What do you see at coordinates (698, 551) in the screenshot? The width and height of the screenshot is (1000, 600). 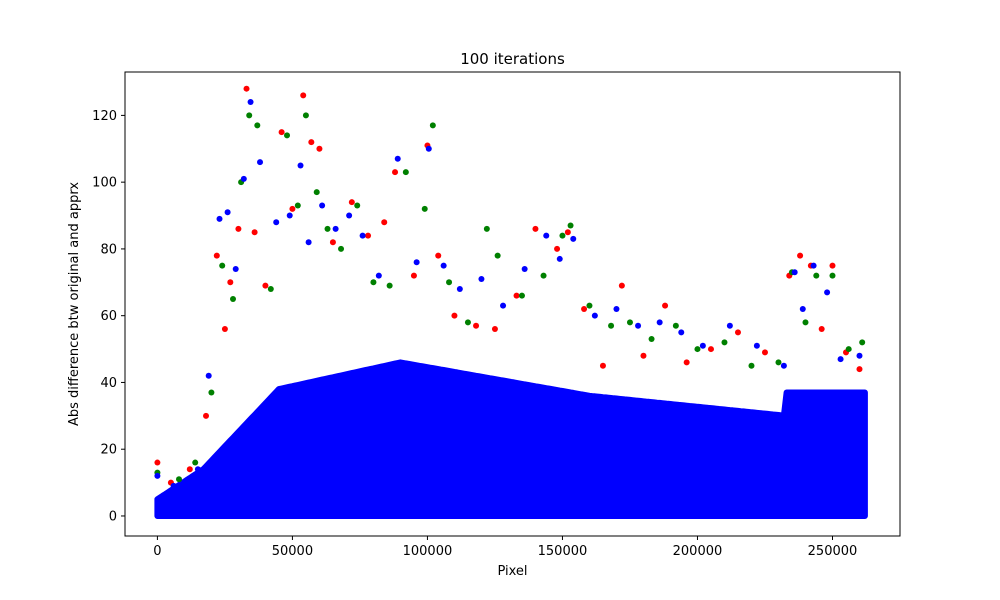 I see `x-tick-label: 200000` at bounding box center [698, 551].